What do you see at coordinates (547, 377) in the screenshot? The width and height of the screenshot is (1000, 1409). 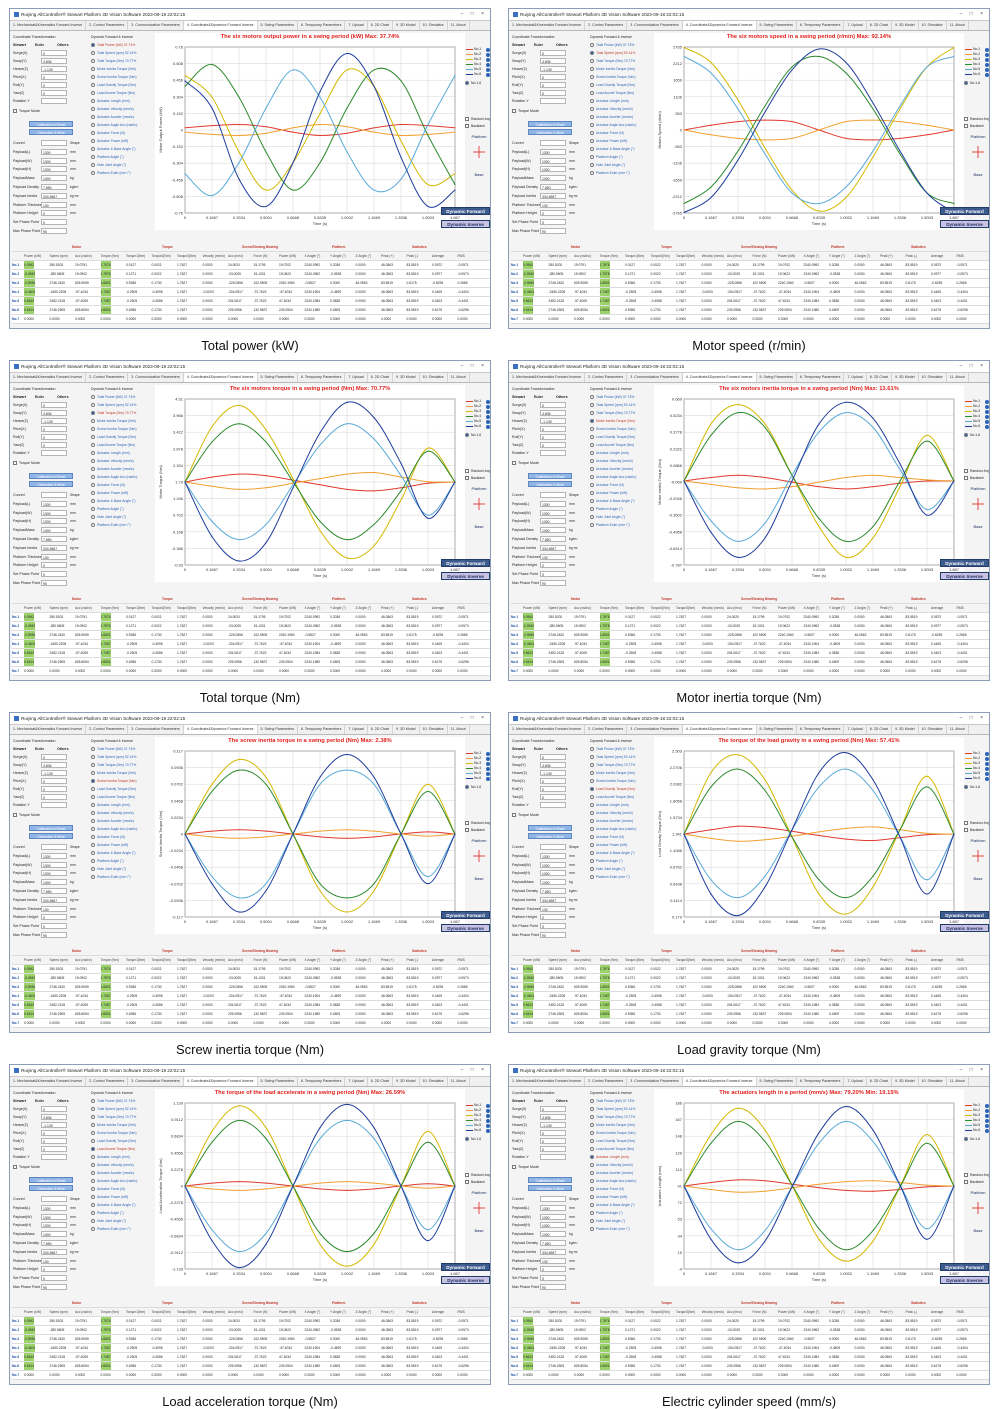 I see `tab-item: 1. Mechanical&Kinematics Forward Inverse` at bounding box center [547, 377].